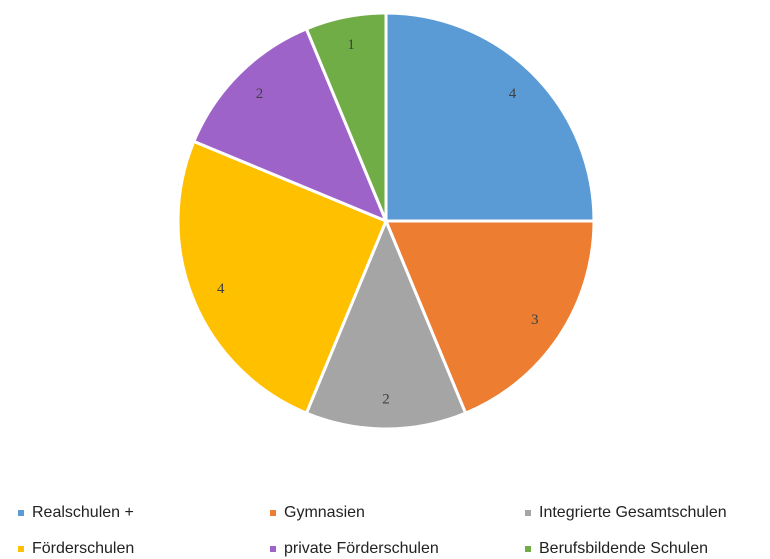  What do you see at coordinates (361, 548) in the screenshot?
I see `legend-text: private Förderschulen` at bounding box center [361, 548].